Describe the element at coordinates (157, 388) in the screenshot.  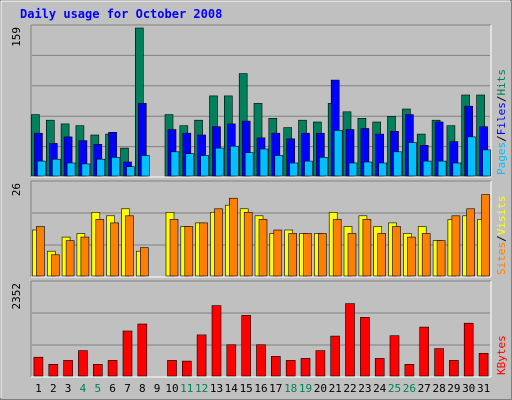
I see `x-tick-label-9: 9` at that location.